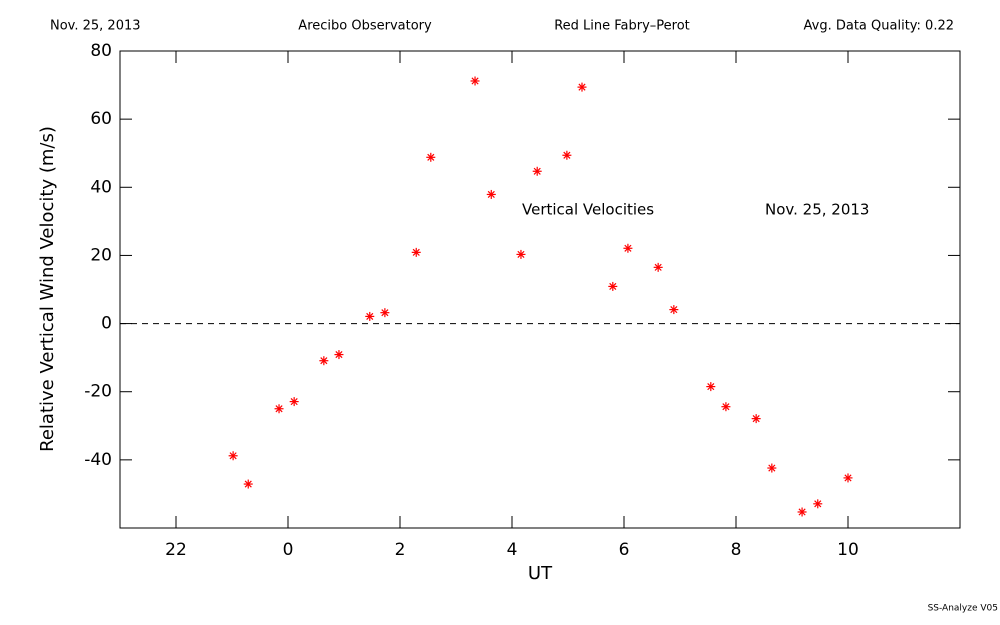 This screenshot has height=625, width=1000. Describe the element at coordinates (879, 26) in the screenshot. I see `header-quality: Avg. Data Quality: 0.22` at that location.